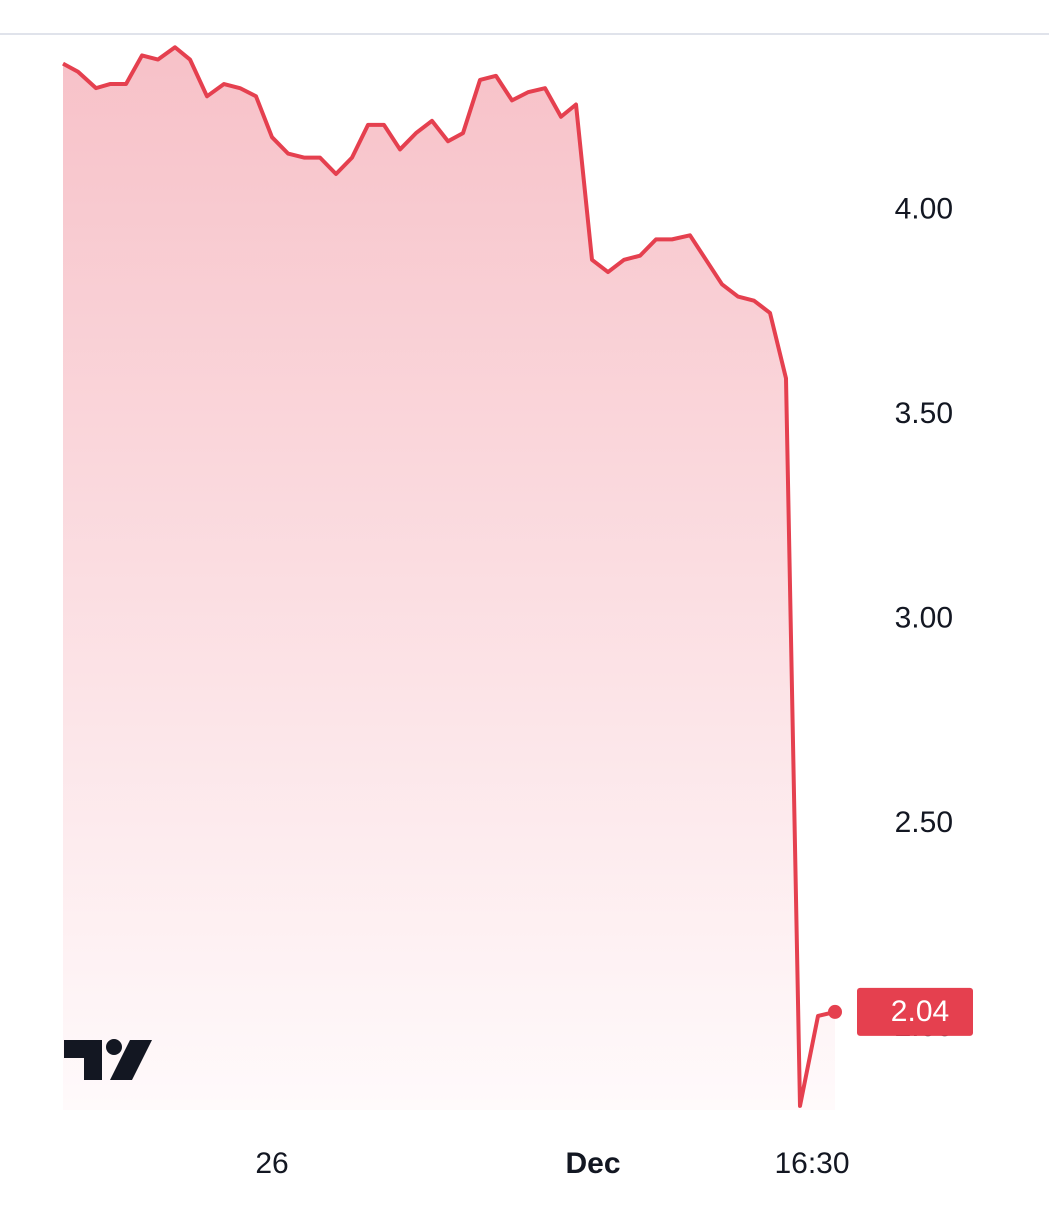 This screenshot has height=1205, width=1049. Describe the element at coordinates (924, 413) in the screenshot. I see `y-tick-label: 3.50` at that location.